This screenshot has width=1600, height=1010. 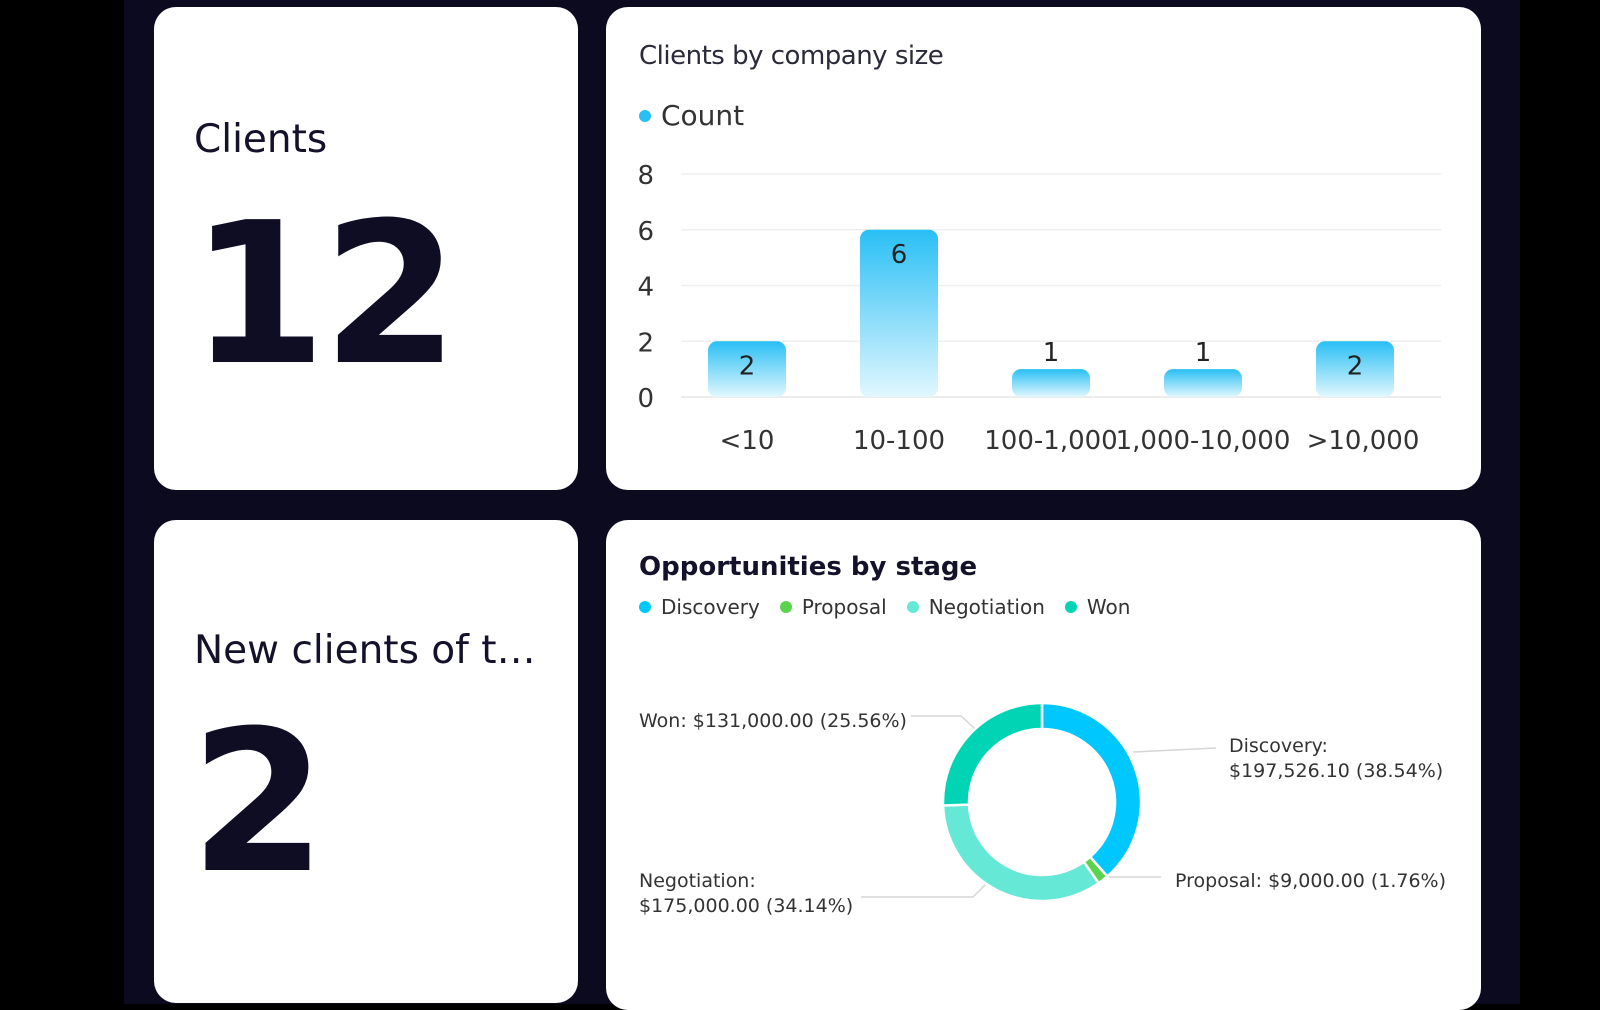 What do you see at coordinates (747, 441) in the screenshot?
I see `x-tick-label: <10` at bounding box center [747, 441].